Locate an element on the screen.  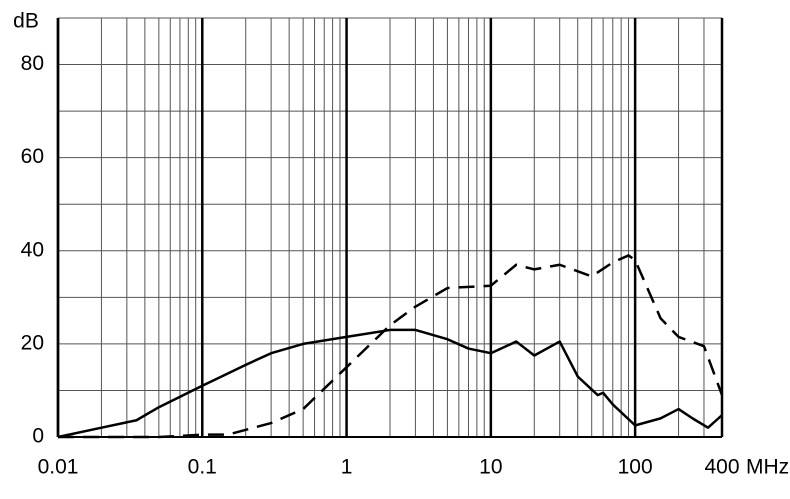
x-tick-label: 0.01 is located at coordinates (58, 467).